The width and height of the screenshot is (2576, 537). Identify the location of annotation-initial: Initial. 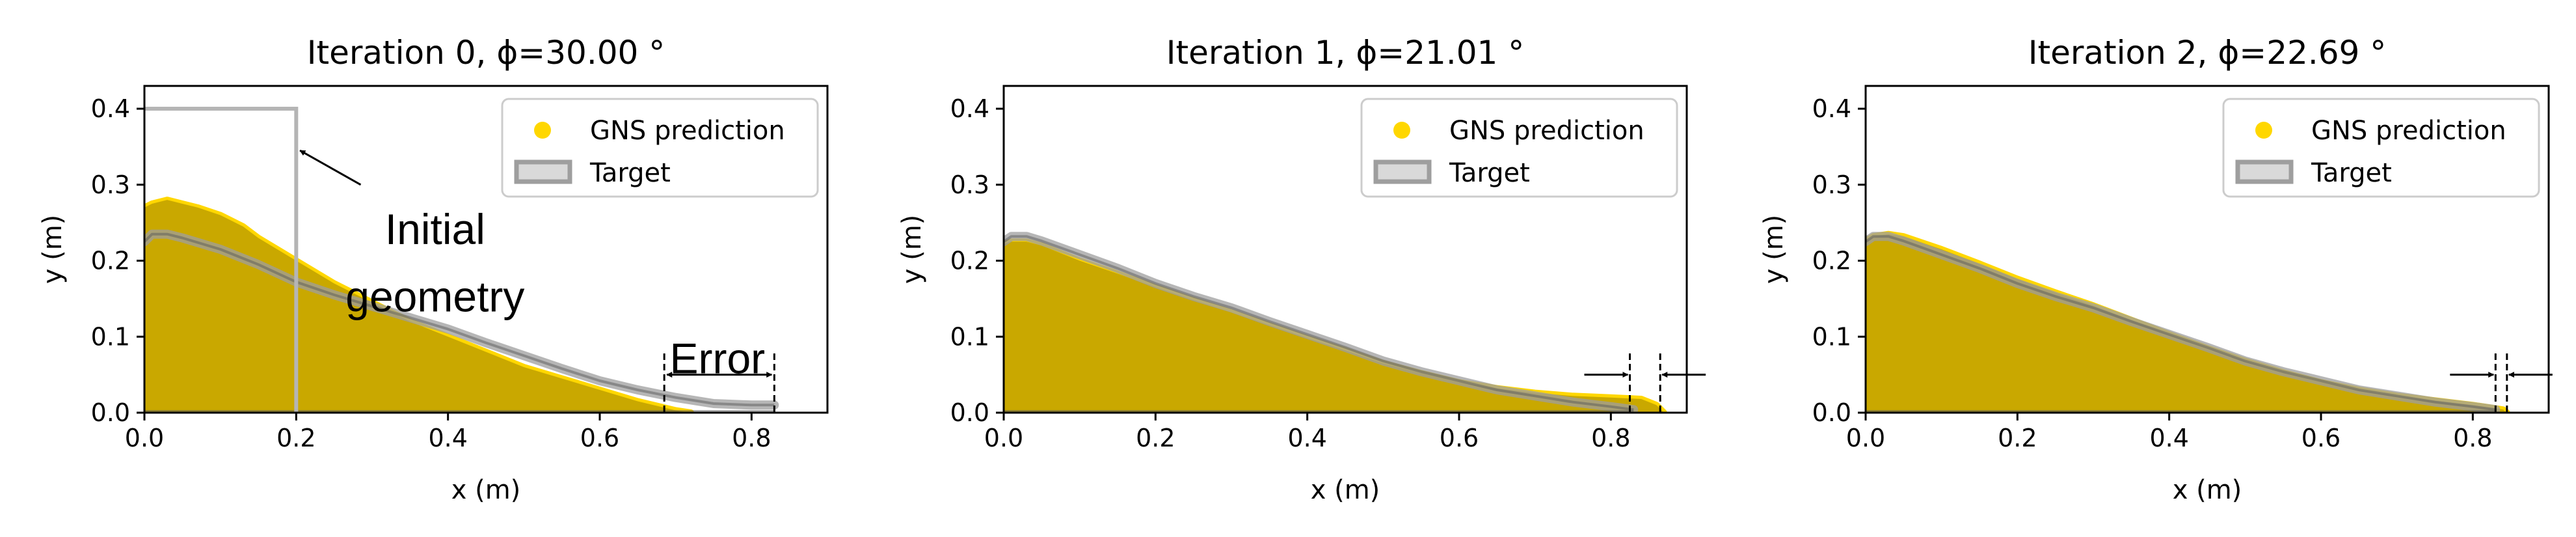
(435, 229).